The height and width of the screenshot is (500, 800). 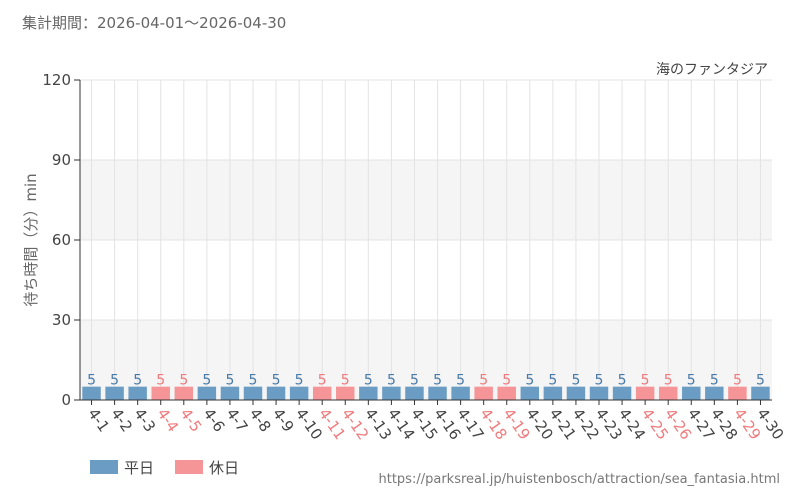 I want to click on x-tick-label-4-1: 4-1, so click(x=98, y=420).